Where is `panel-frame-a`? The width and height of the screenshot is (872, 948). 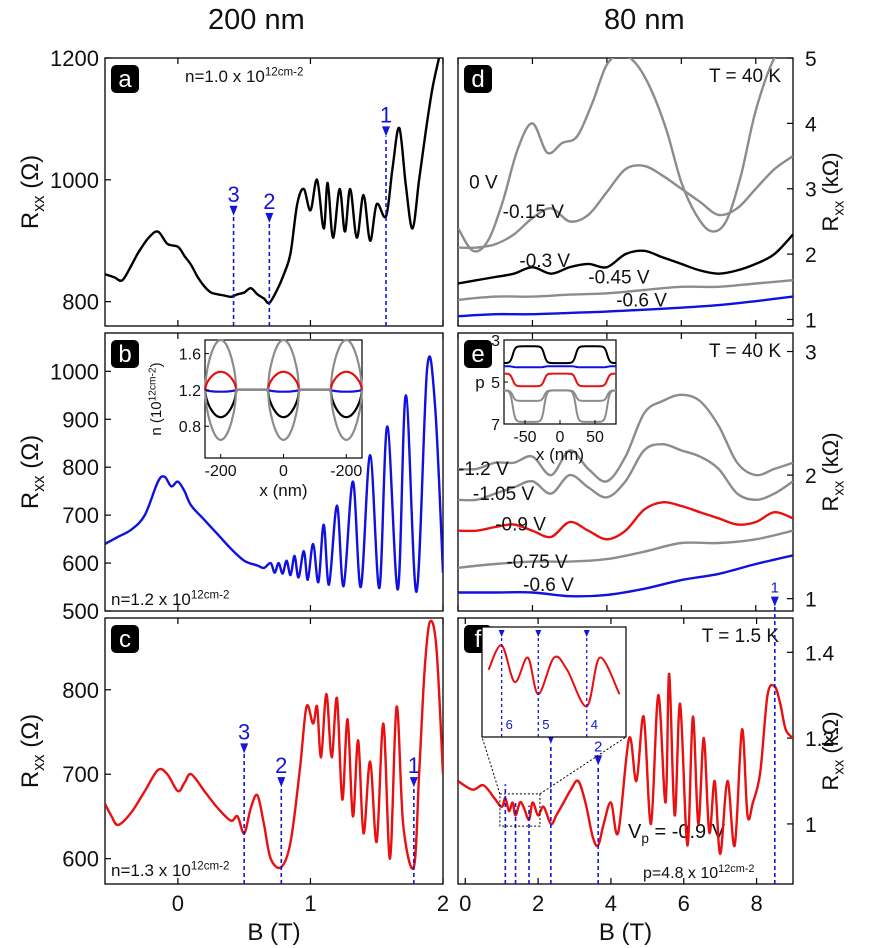
panel-frame-a is located at coordinates (274, 192).